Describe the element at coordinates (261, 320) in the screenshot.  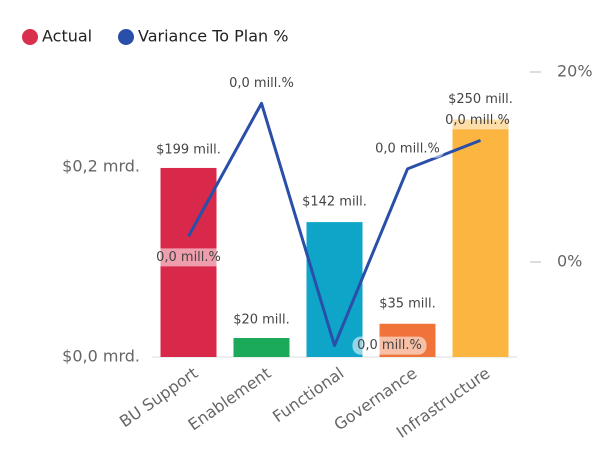
I see `bar-data-label: $20 mill.` at that location.